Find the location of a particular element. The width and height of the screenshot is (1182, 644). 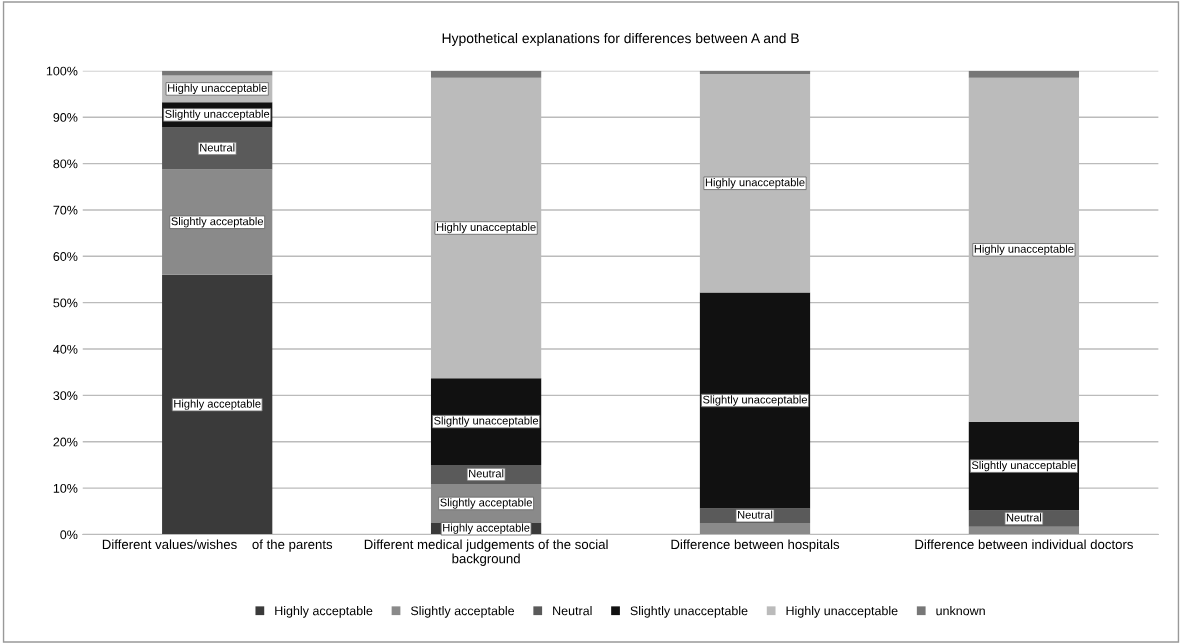

chart-title: Hypothetical explanations for differences between A and B is located at coordinates (620, 39).